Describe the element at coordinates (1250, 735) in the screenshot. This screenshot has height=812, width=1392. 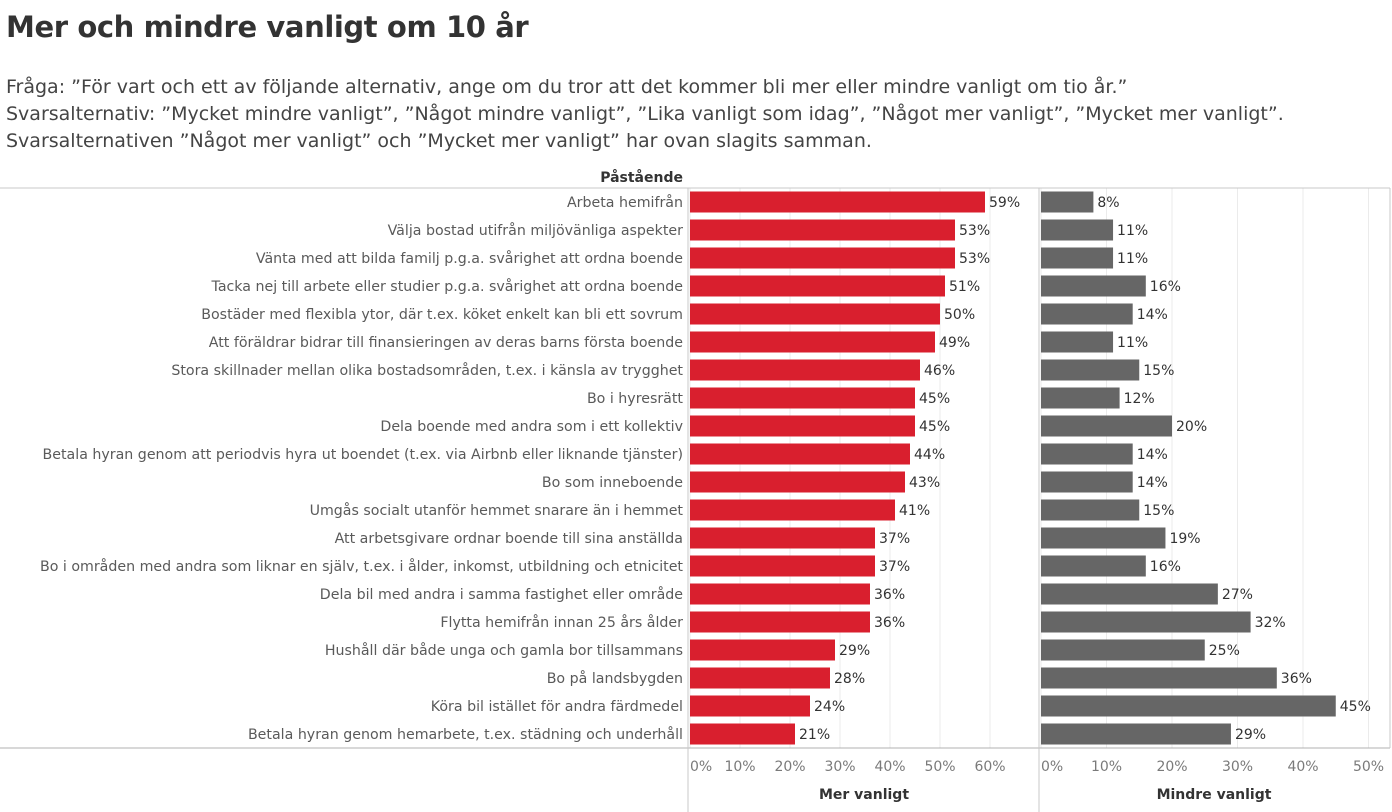
I see `data-label-mindre-vanligt-20: 29%` at that location.